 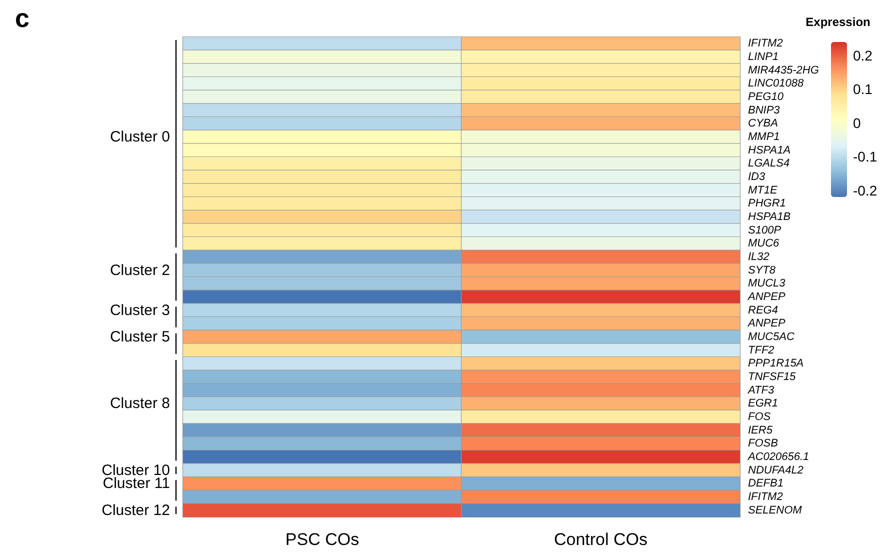 I want to click on color-bar-label: 0.1, so click(x=863, y=89).